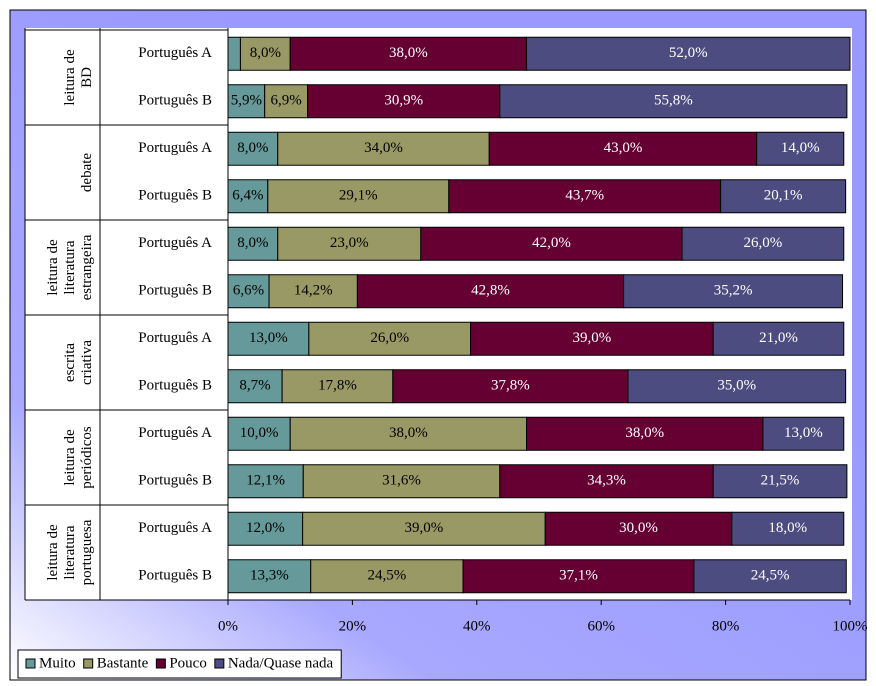 The height and width of the screenshot is (686, 876). What do you see at coordinates (246, 101) in the screenshot?
I see `data-label: 5,9%` at bounding box center [246, 101].